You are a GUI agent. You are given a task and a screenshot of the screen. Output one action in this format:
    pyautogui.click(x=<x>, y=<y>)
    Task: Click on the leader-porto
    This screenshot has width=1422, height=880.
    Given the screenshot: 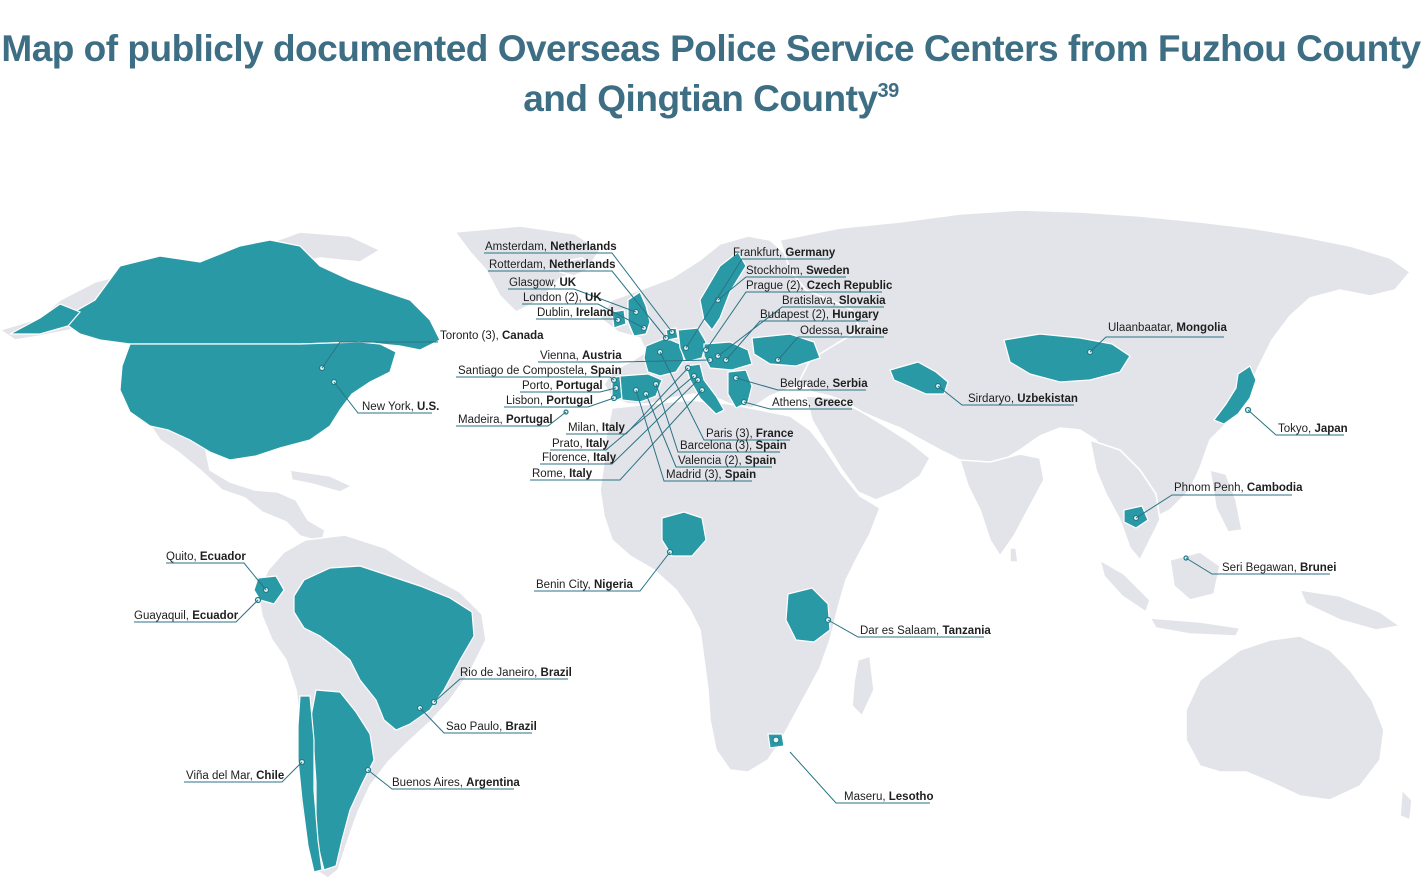 What is the action you would take?
    pyautogui.click(x=568, y=390)
    